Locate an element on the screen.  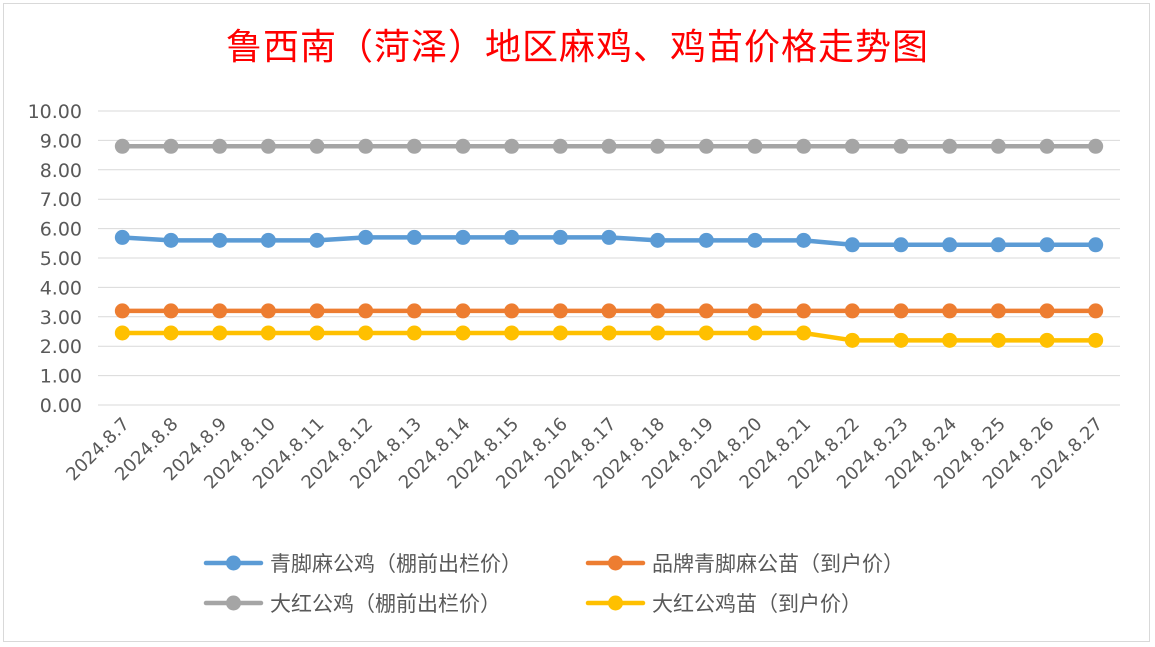
y-tick-label: 1.00 is located at coordinates (61, 377).